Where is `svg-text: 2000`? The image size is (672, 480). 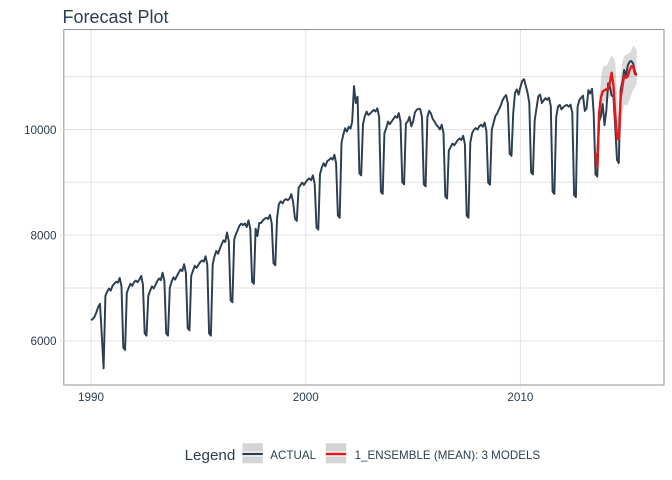 svg-text: 2000 is located at coordinates (306, 397).